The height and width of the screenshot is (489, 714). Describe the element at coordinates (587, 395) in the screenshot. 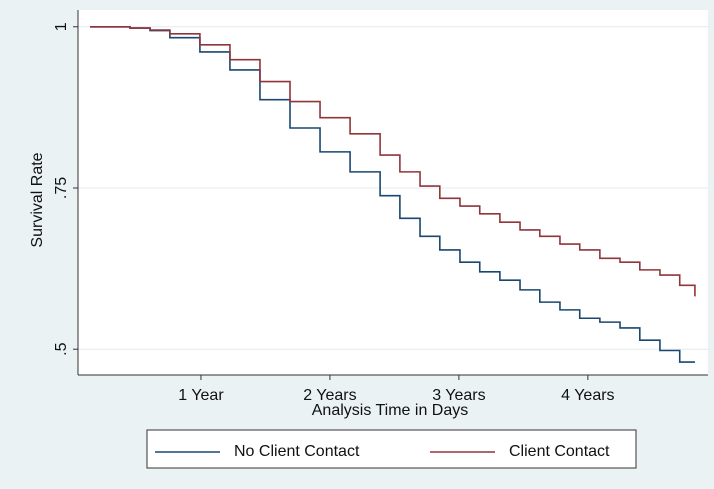

I see `x-tick-label: 4 Years` at that location.